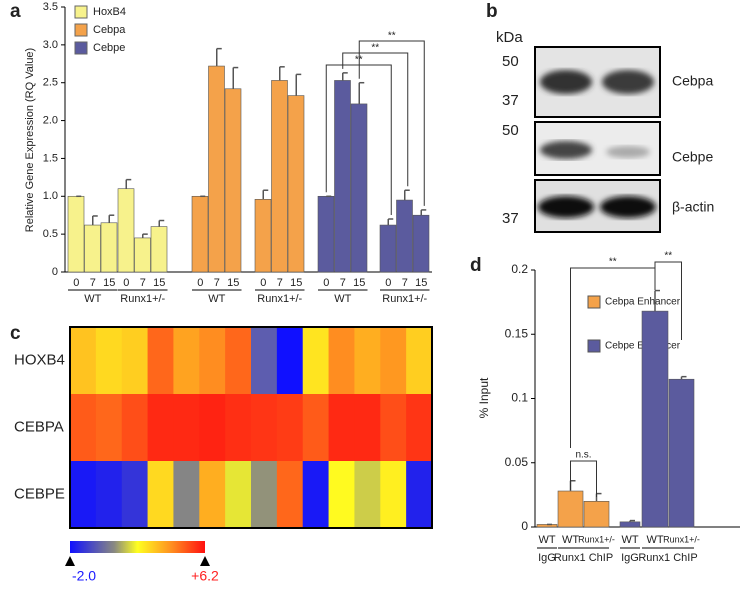 The image size is (751, 590). What do you see at coordinates (205, 561) in the screenshot?
I see `colorbar-tick` at bounding box center [205, 561].